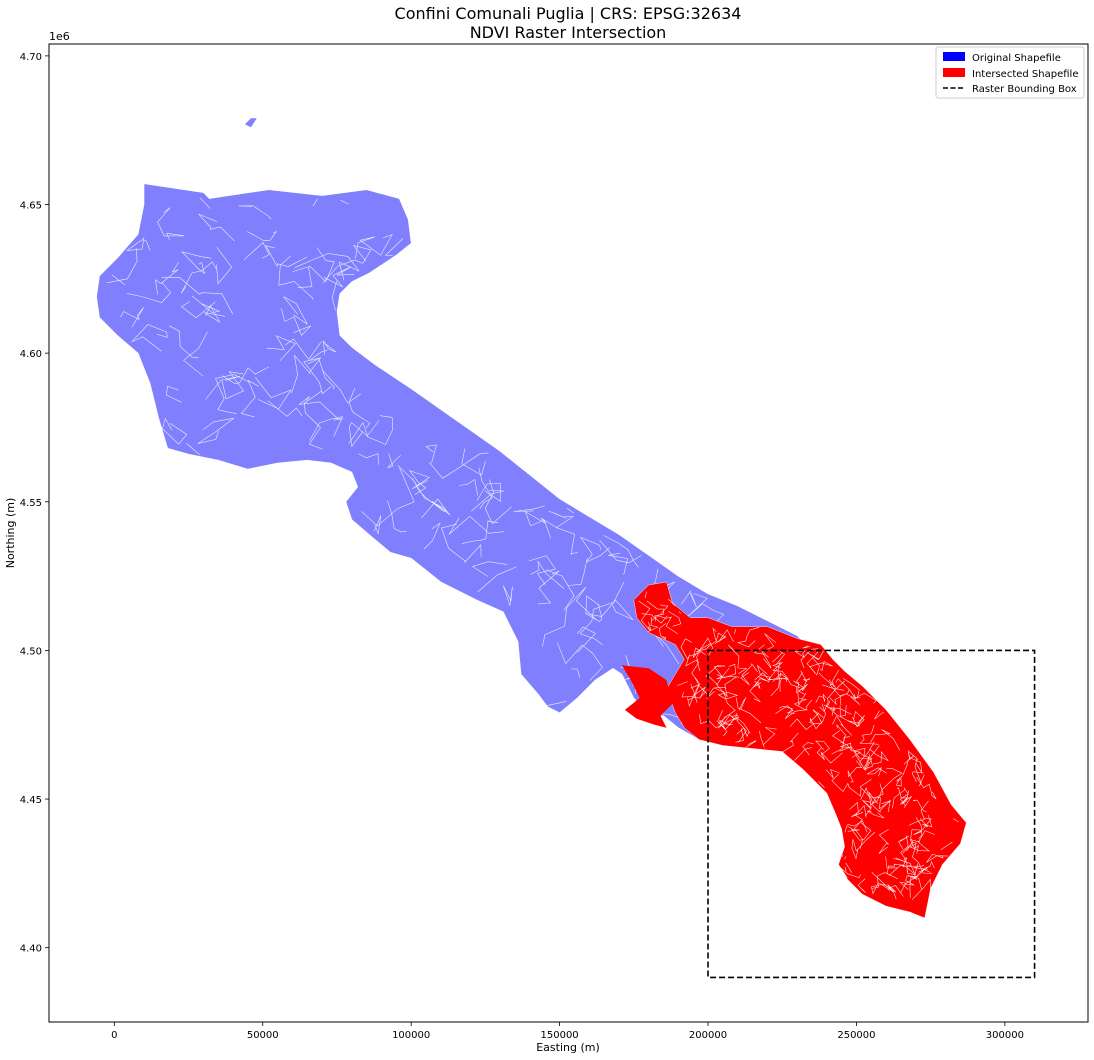 The image size is (1094, 1060). I want to click on intersected-municipal-borders, so click(798, 745).